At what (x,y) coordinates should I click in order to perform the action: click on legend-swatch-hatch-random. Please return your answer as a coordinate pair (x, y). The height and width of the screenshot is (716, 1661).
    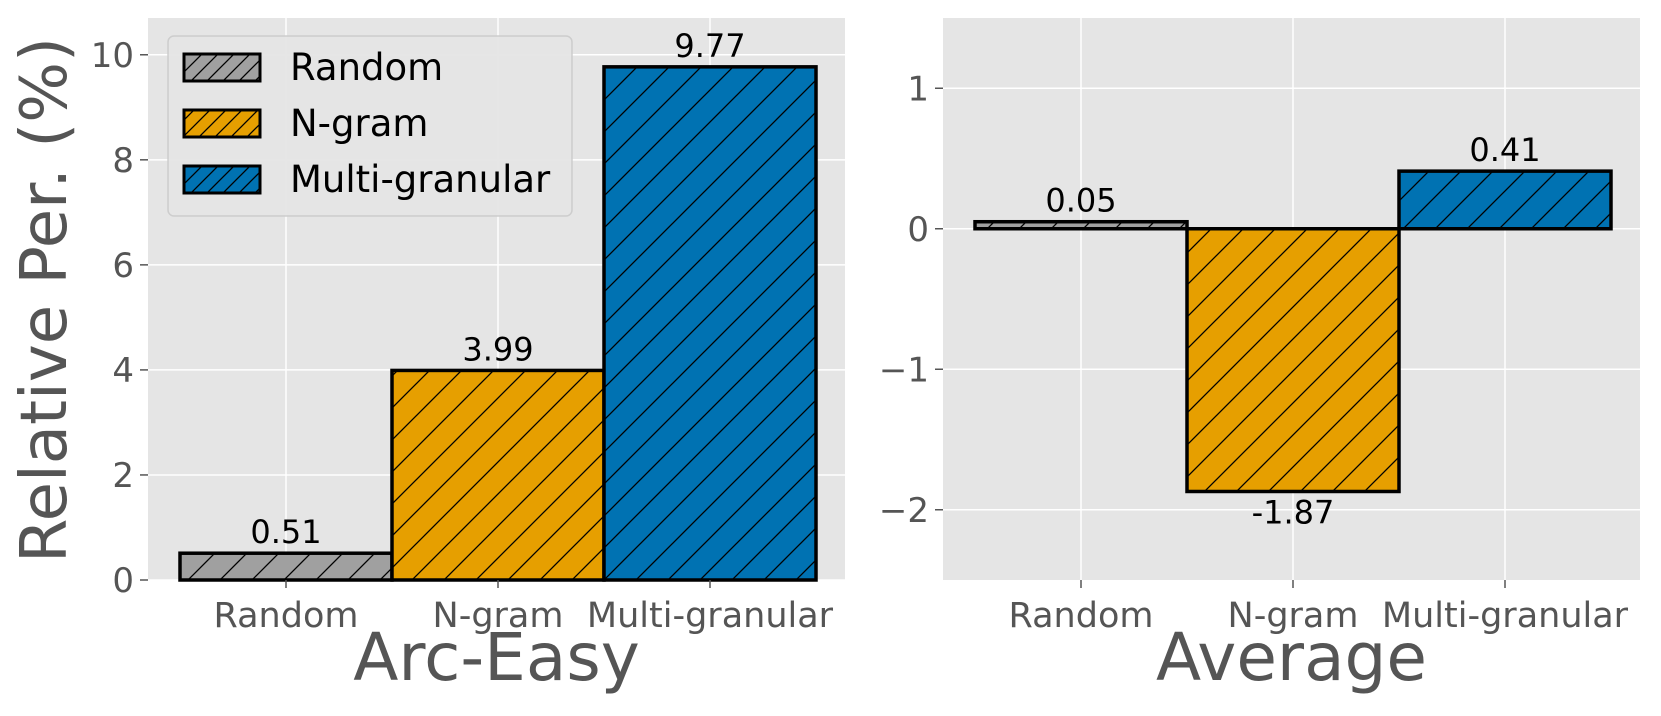
    Looking at the image, I should click on (222, 67).